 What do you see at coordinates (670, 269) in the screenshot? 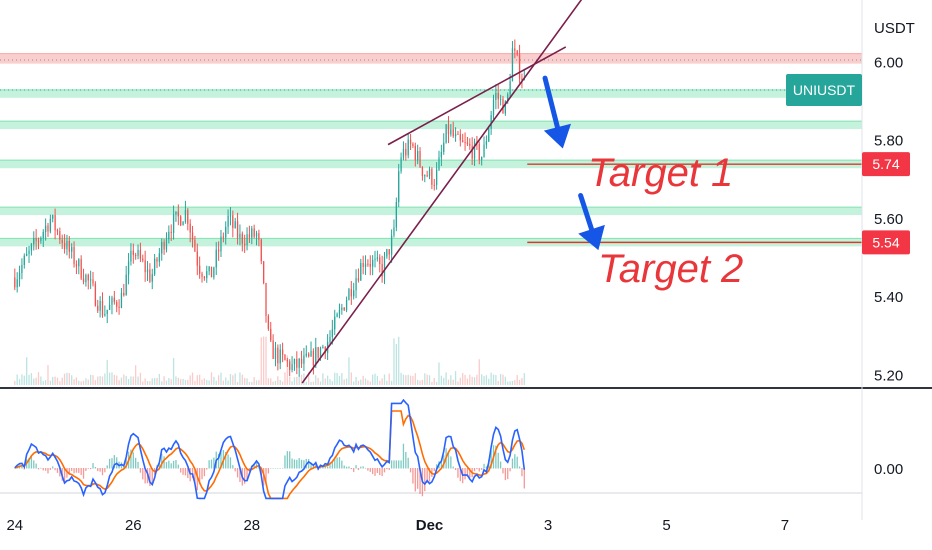
I see `target-2-label: Target 2` at bounding box center [670, 269].